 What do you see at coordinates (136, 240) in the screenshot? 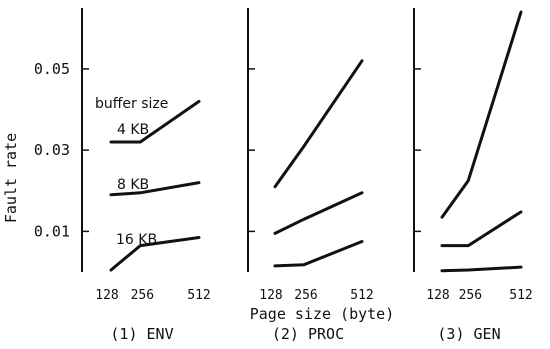
I see `buffer-size-label: 16 KB` at bounding box center [136, 240].